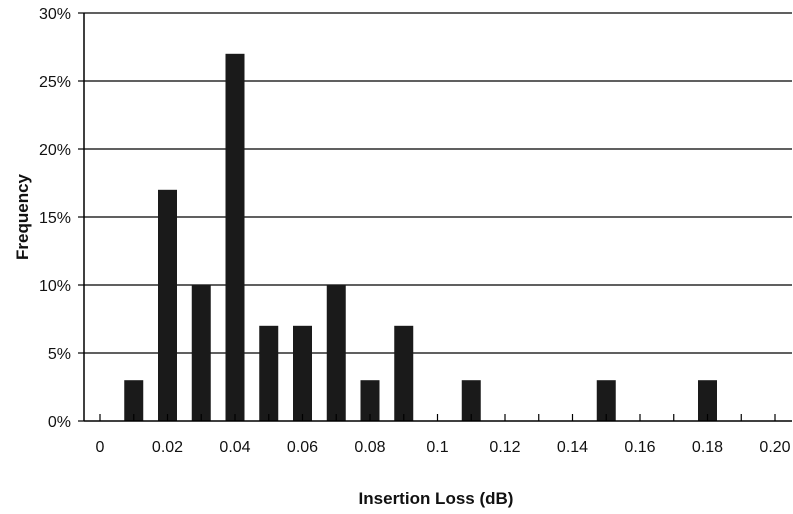 The height and width of the screenshot is (514, 793). What do you see at coordinates (572, 447) in the screenshot?
I see `x-tick-label: 0.14` at bounding box center [572, 447].